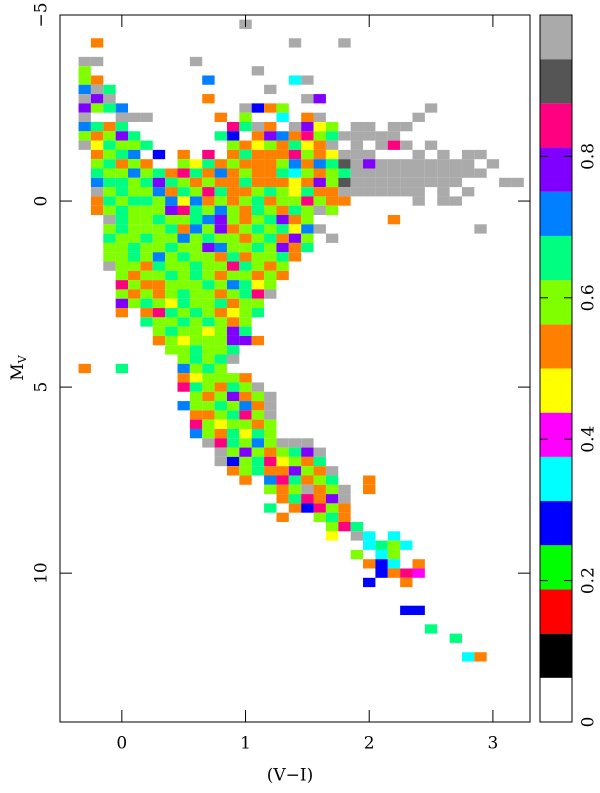  What do you see at coordinates (556, 368) in the screenshot?
I see `colorbar-frame` at bounding box center [556, 368].